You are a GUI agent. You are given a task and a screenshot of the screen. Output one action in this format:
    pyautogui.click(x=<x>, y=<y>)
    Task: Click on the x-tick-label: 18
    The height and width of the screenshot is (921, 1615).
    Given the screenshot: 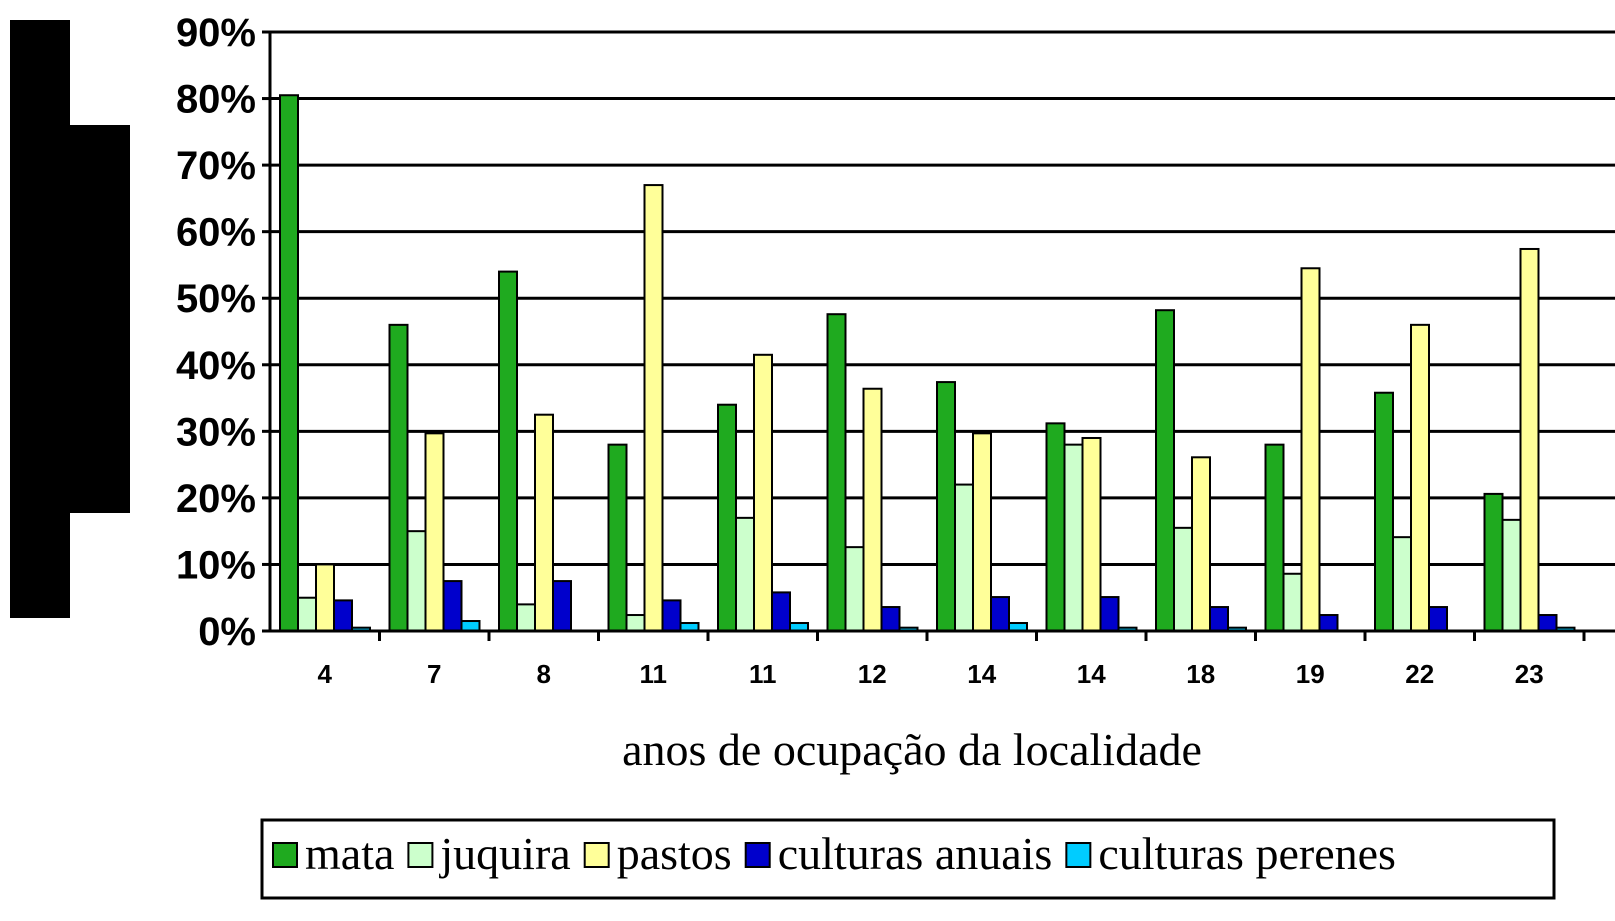 What is the action you would take?
    pyautogui.click(x=1200, y=674)
    